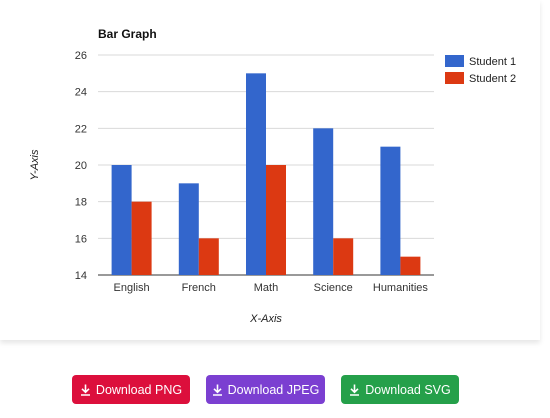  Describe the element at coordinates (188, 229) in the screenshot. I see `bar-student-1-french` at that location.